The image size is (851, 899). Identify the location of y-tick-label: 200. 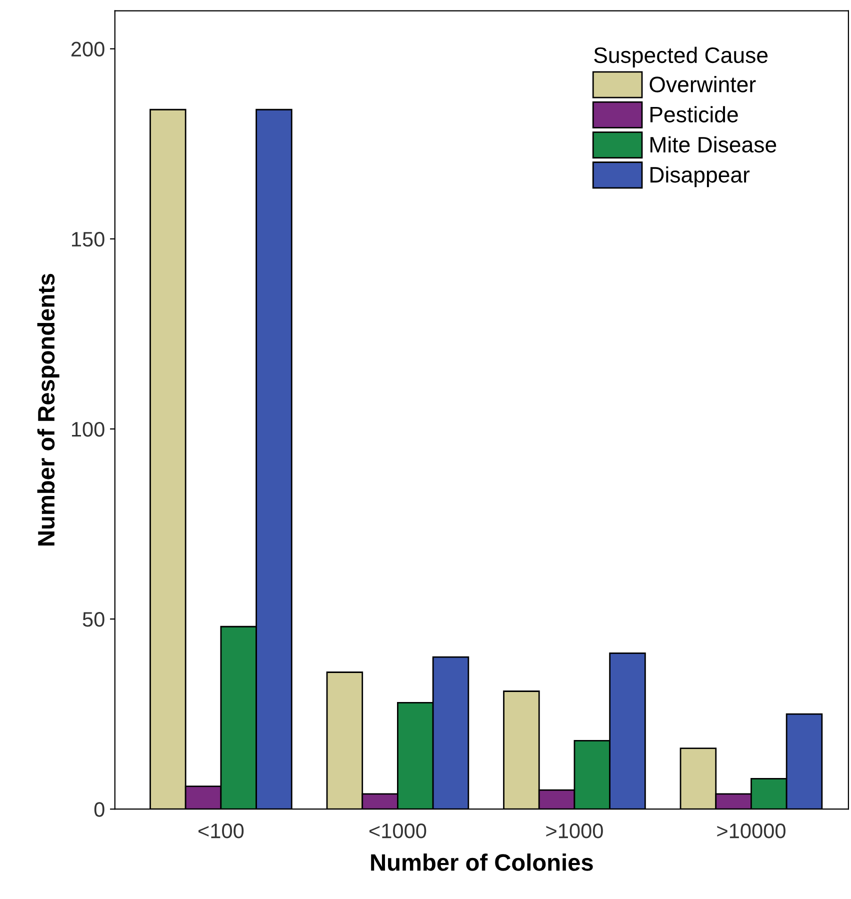
(87, 49).